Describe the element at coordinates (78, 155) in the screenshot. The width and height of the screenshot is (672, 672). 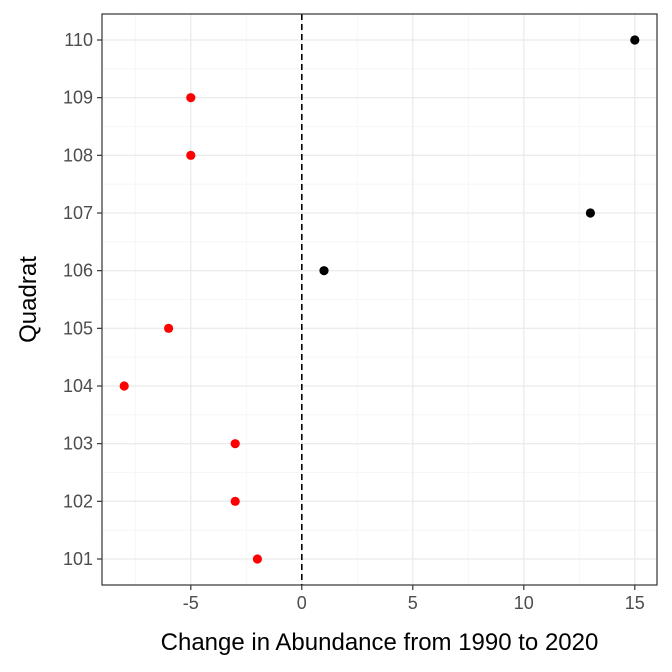
I see `y-tick-label: 108` at that location.